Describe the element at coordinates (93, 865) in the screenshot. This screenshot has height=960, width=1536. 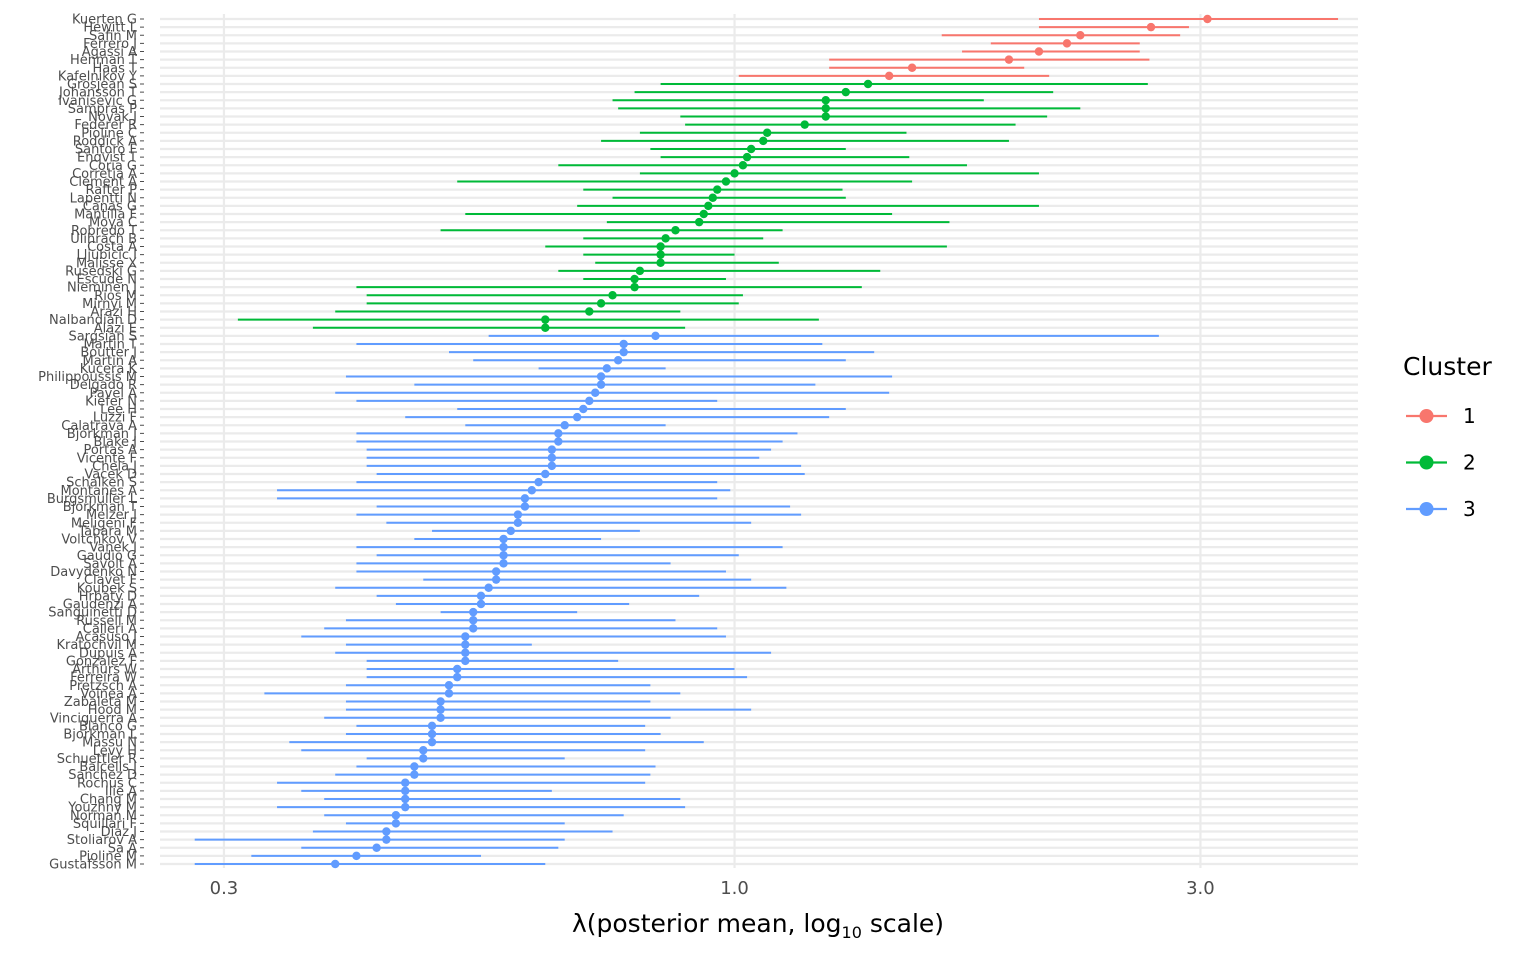
I see `y-tick-label: Gustafsson M` at that location.